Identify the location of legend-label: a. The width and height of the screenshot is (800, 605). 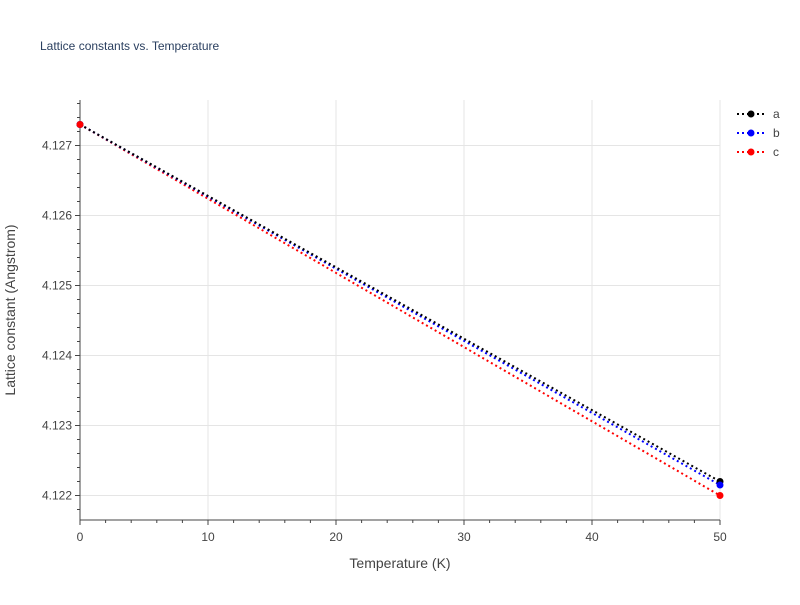
(776, 114).